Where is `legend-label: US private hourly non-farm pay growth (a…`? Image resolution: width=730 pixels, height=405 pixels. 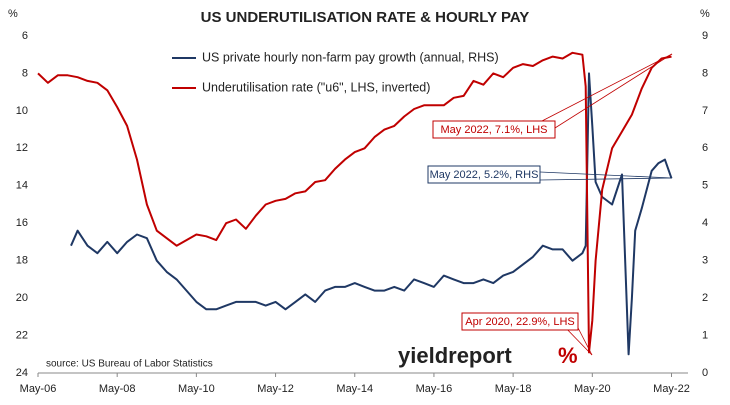
legend-label: US private hourly non-farm pay growth (a… is located at coordinates (350, 57).